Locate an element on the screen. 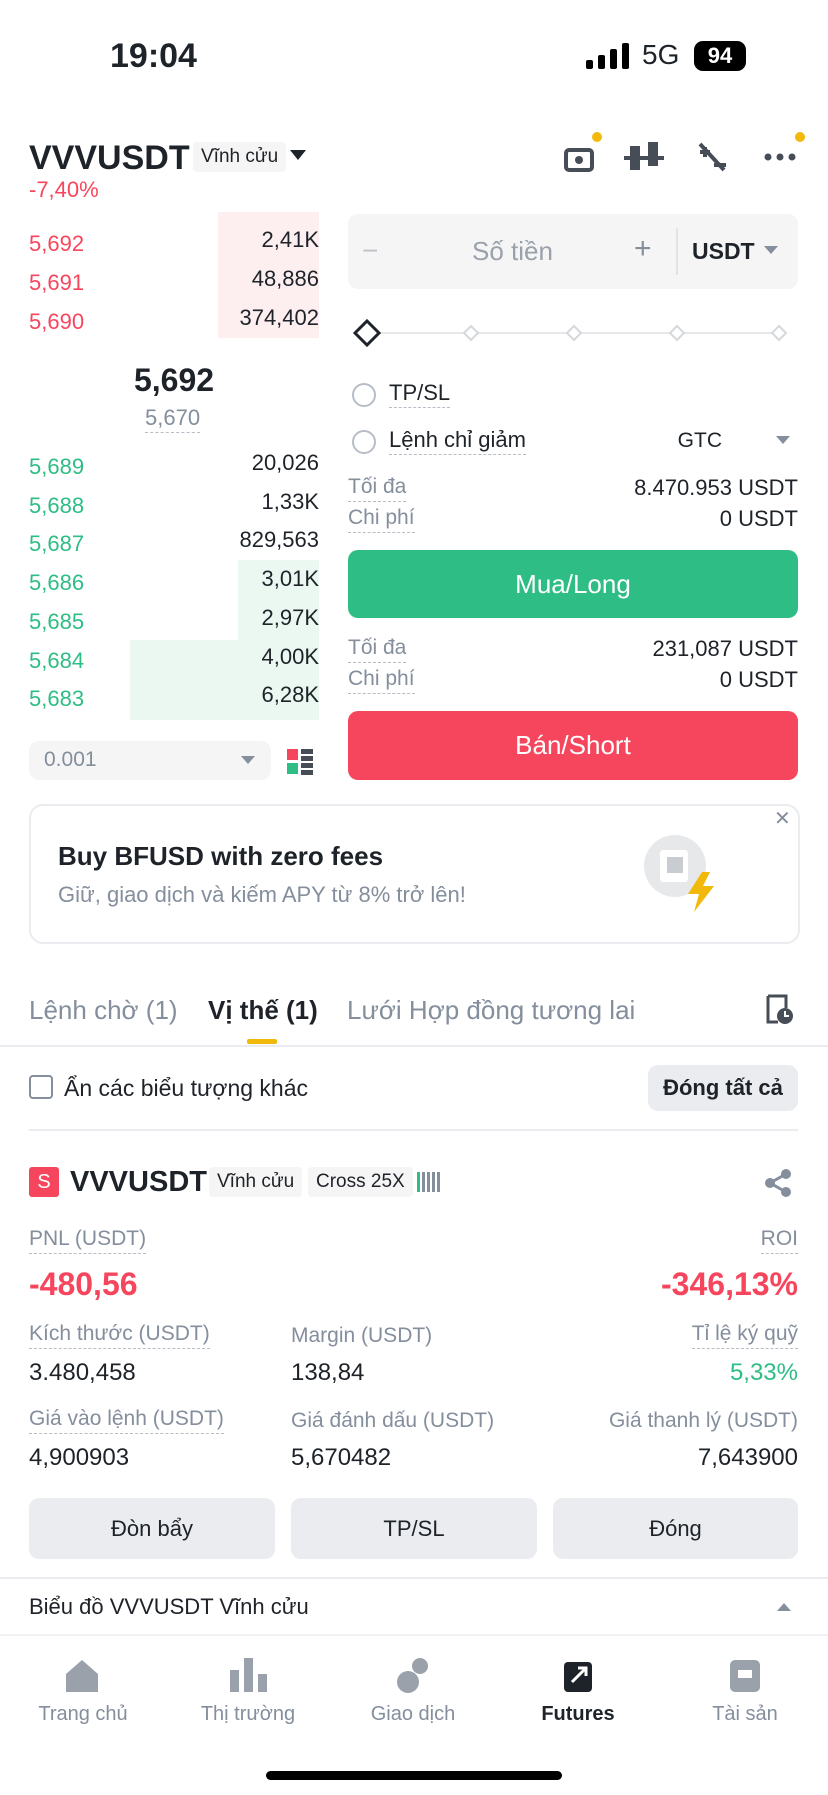 The image size is (828, 1795). tick-size: 0.001 is located at coordinates (70, 759).